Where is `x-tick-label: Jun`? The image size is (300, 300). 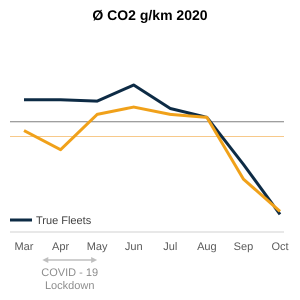
x-tick-label: Jun is located at coordinates (133, 247).